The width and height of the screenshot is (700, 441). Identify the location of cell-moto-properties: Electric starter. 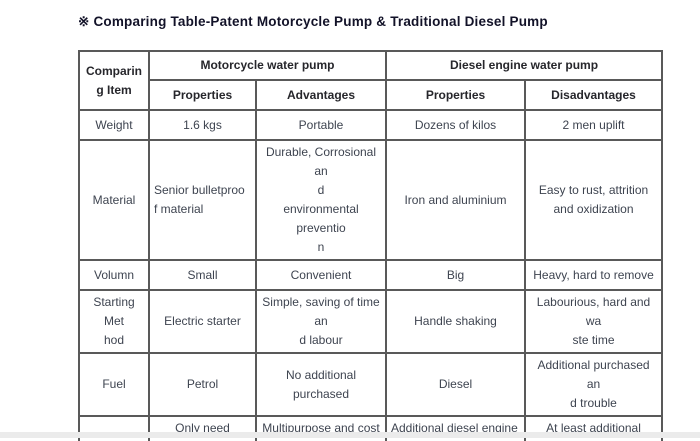
(202, 321).